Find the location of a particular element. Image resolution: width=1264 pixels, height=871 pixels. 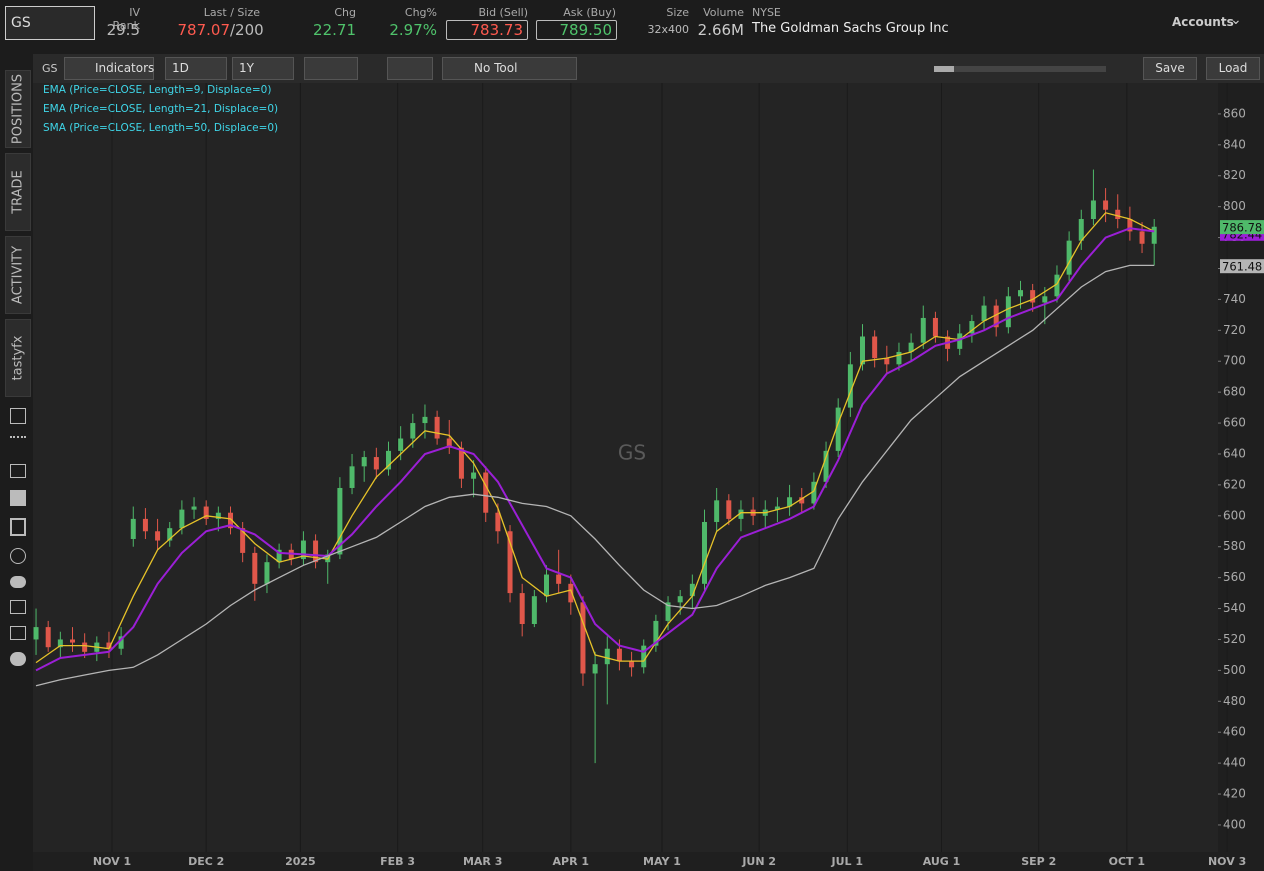

accounts-caret: ⌄ is located at coordinates (1236, 20).